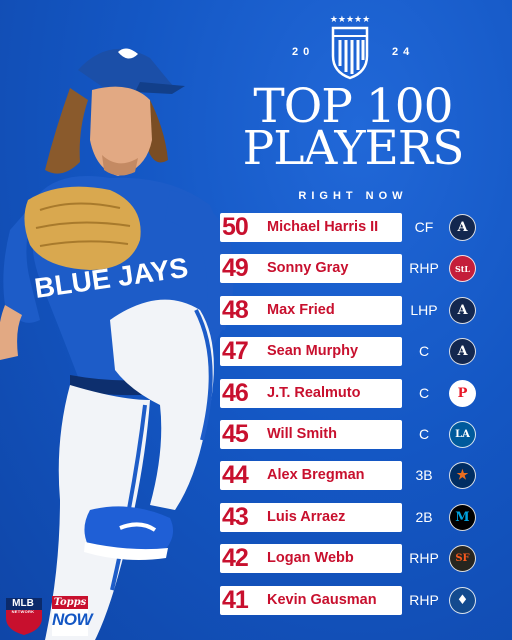 This screenshot has width=512, height=640. Describe the element at coordinates (301, 309) in the screenshot. I see `player-name: Max Fried` at that location.